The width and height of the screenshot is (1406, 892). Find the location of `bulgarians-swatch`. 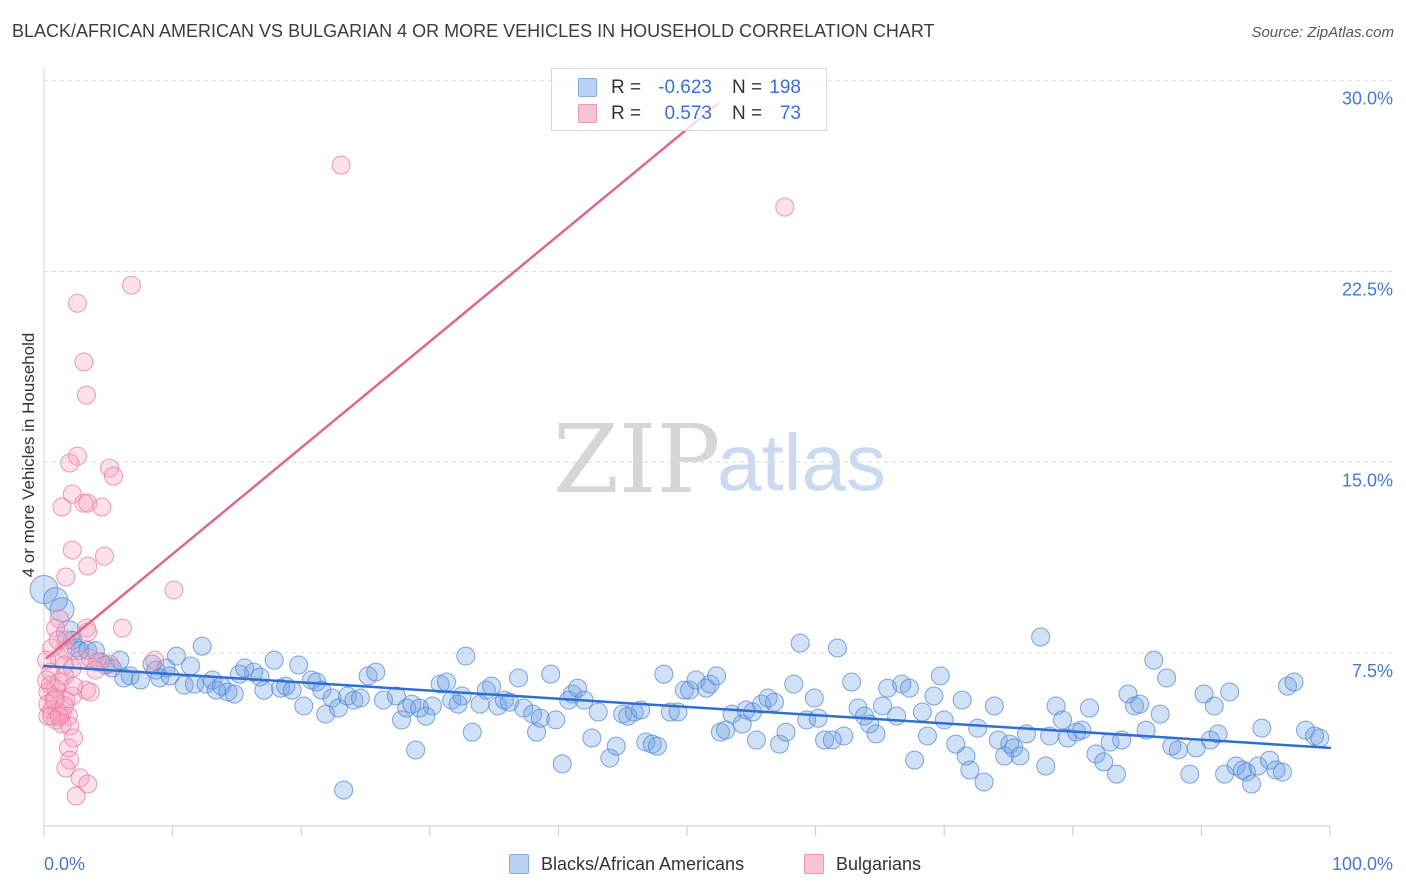

bulgarians-swatch is located at coordinates (587, 113).